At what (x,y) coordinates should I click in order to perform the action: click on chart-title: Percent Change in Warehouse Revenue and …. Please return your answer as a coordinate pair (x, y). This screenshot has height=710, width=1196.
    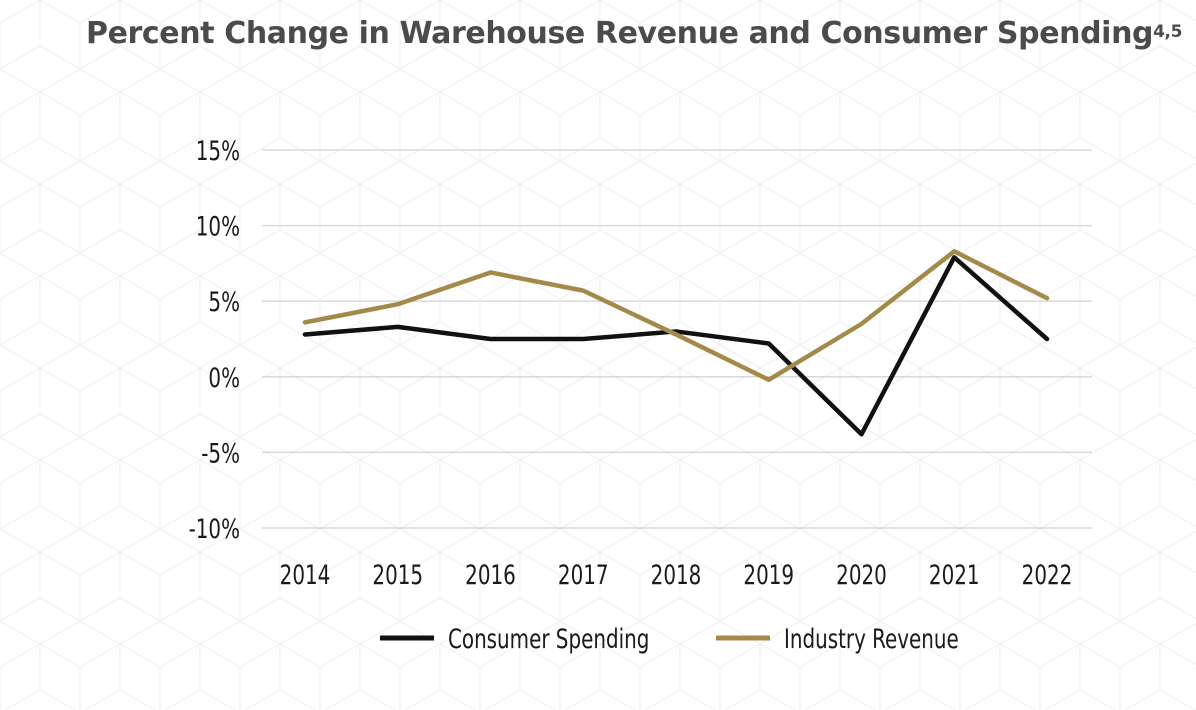
    Looking at the image, I should click on (641, 33).